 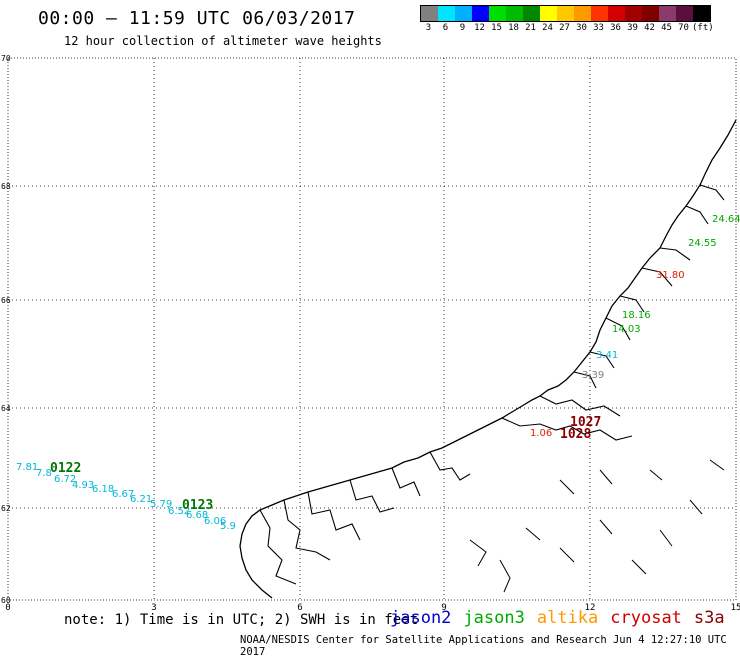 What do you see at coordinates (228, 526) in the screenshot?
I see `wave-height-value: 5.9` at bounding box center [228, 526].